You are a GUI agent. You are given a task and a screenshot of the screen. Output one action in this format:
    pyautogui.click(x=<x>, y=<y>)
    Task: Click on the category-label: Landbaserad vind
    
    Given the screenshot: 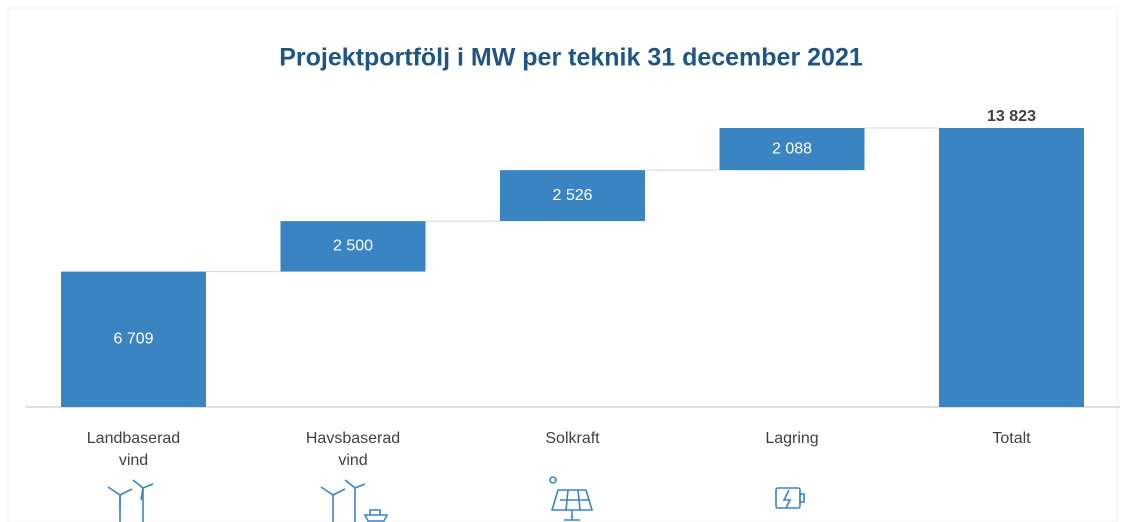 What is the action you would take?
    pyautogui.click(x=133, y=449)
    